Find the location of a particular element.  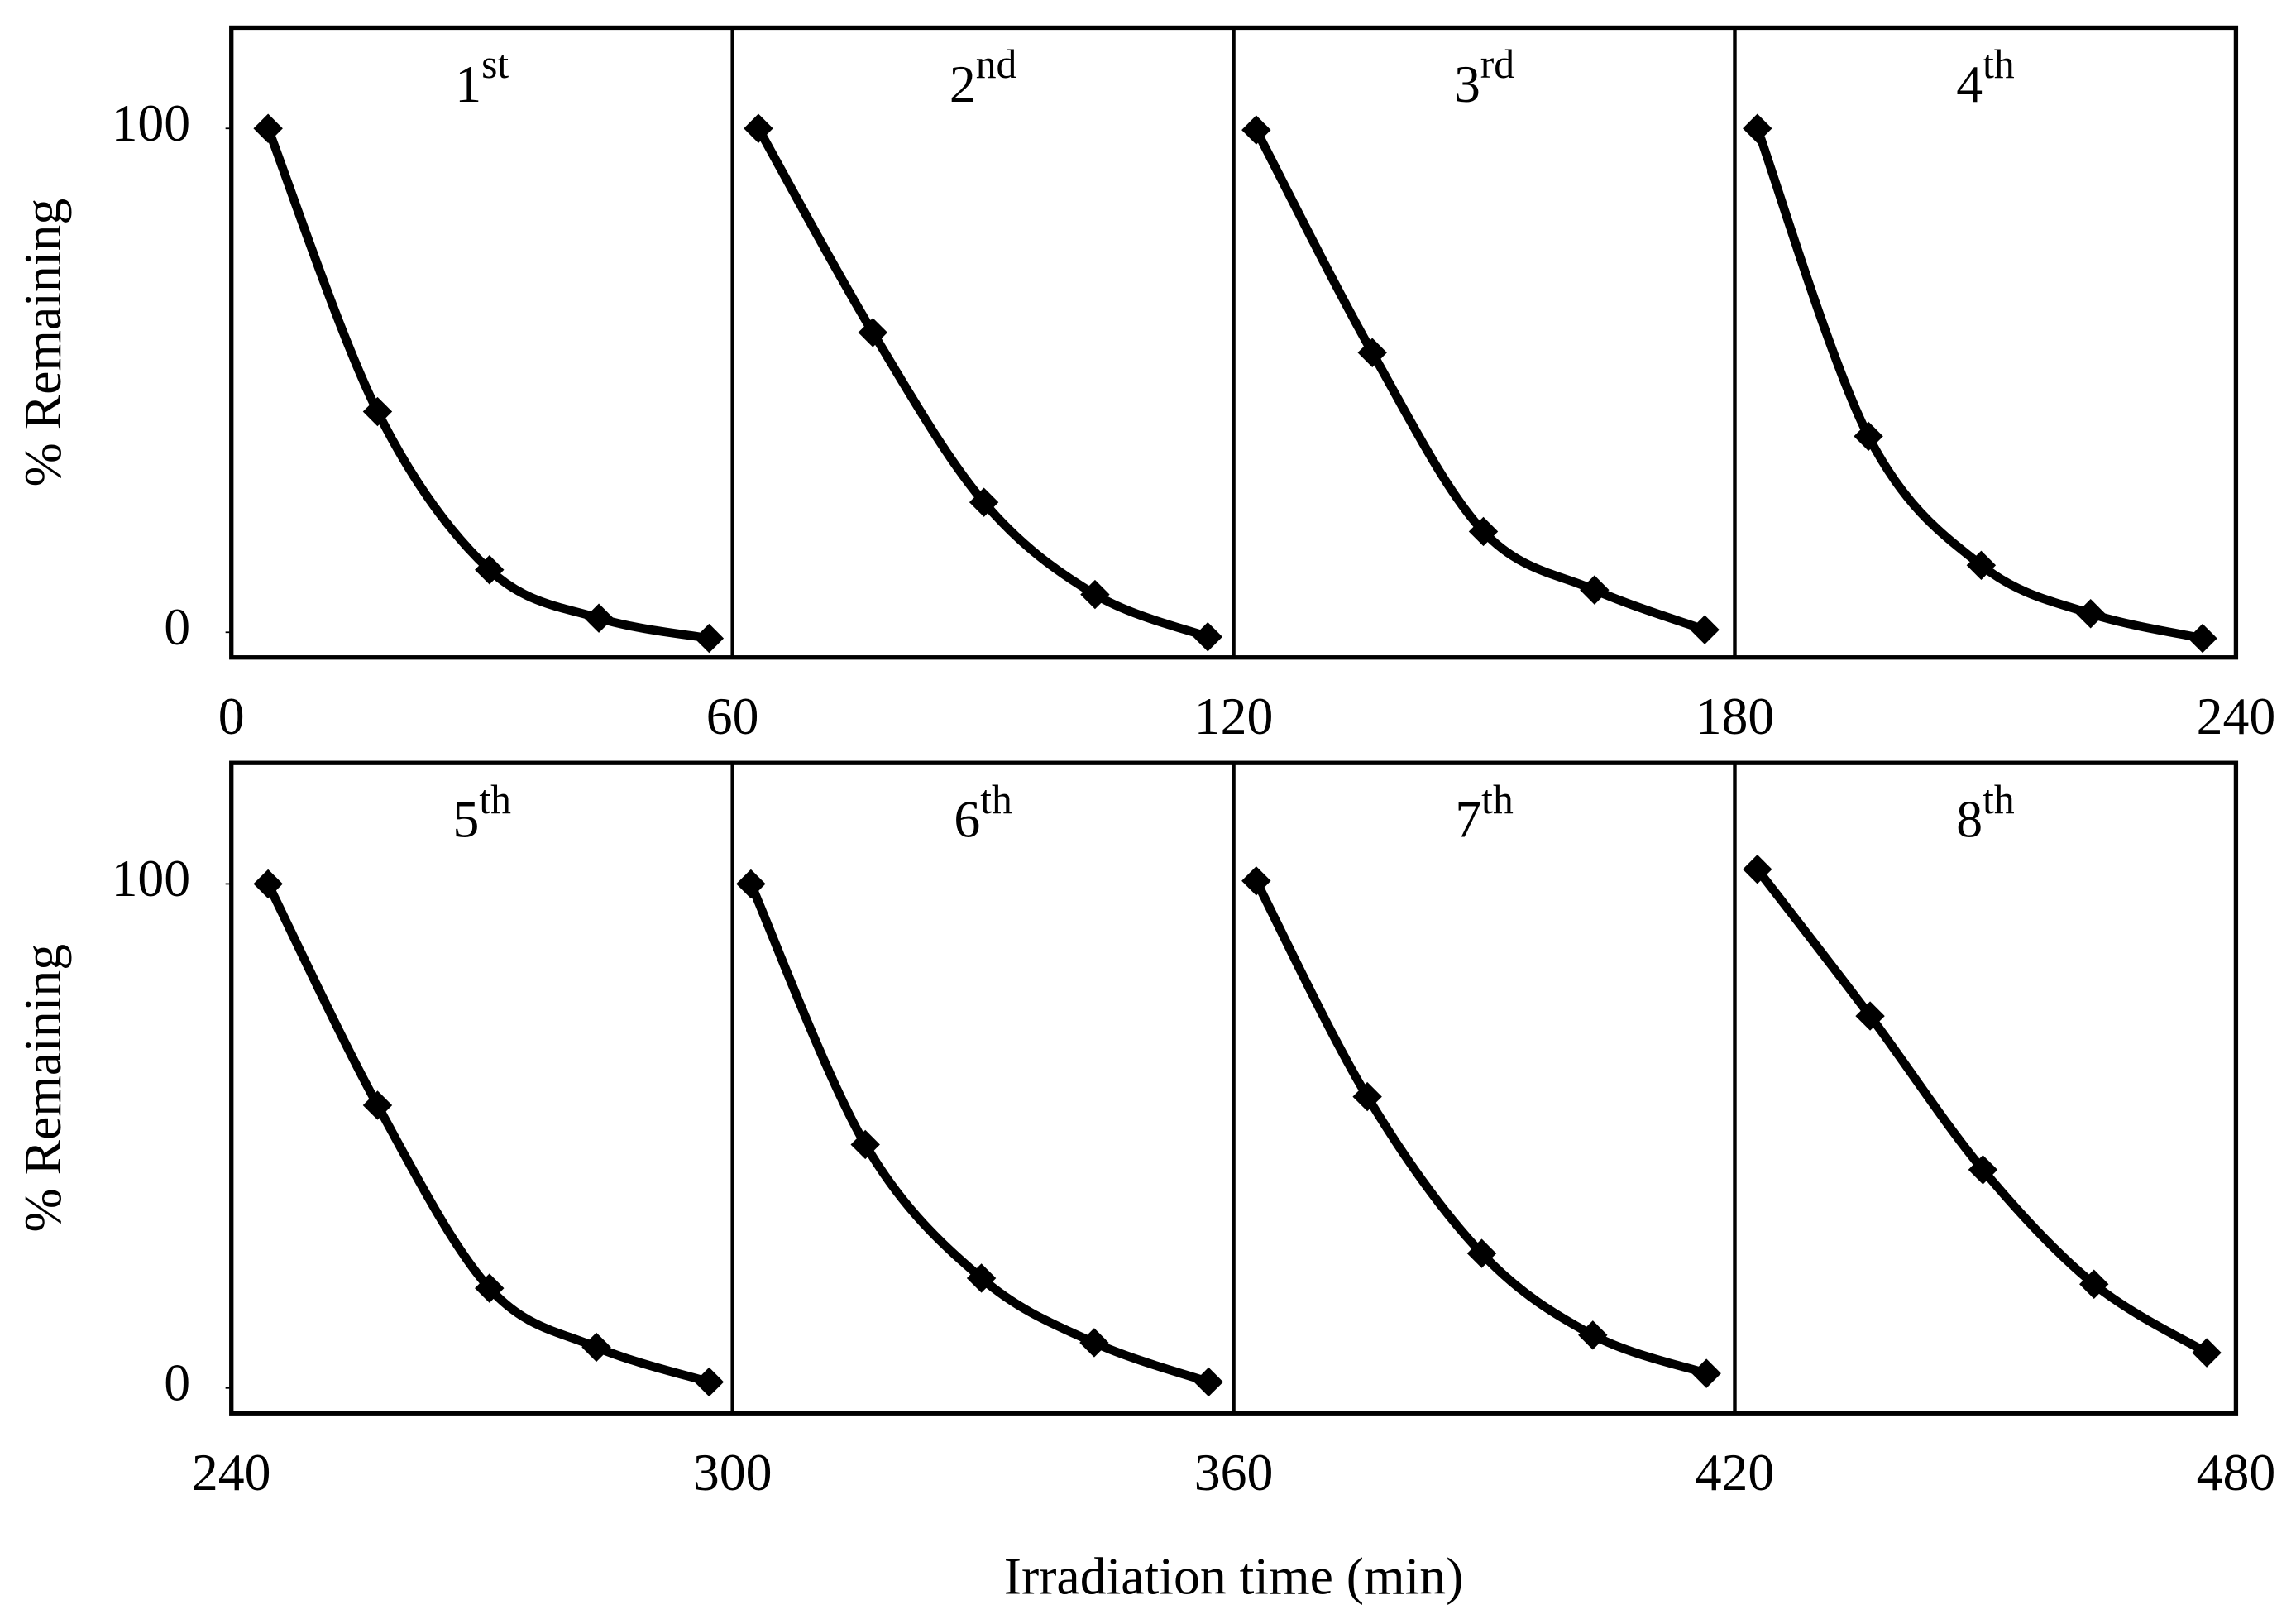

cycle-number: 6 is located at coordinates (967, 818).